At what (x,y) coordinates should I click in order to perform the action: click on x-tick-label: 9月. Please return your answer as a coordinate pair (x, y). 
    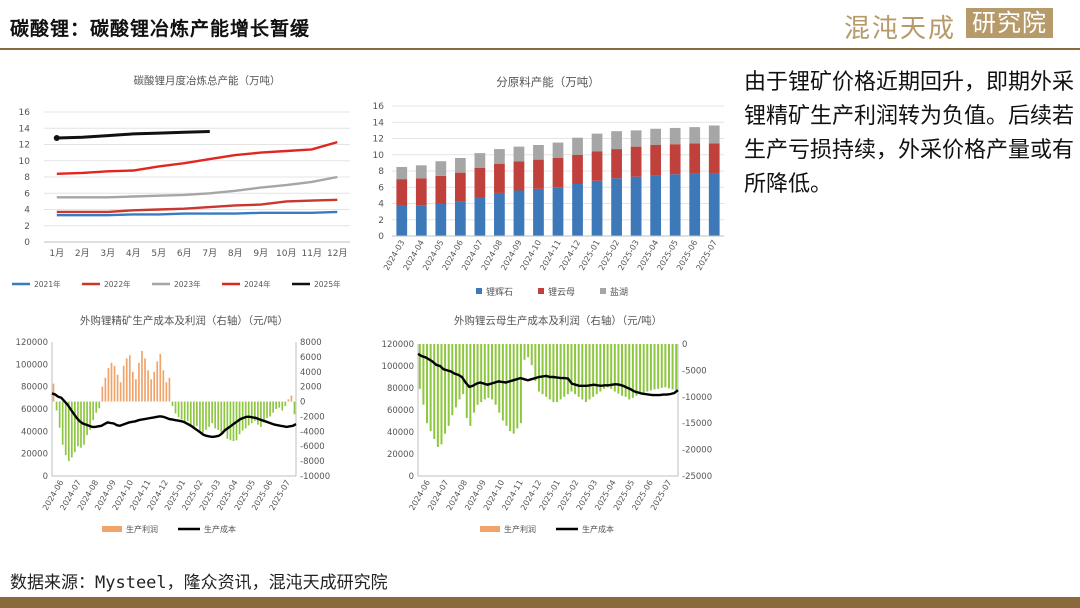
    Looking at the image, I should click on (260, 253).